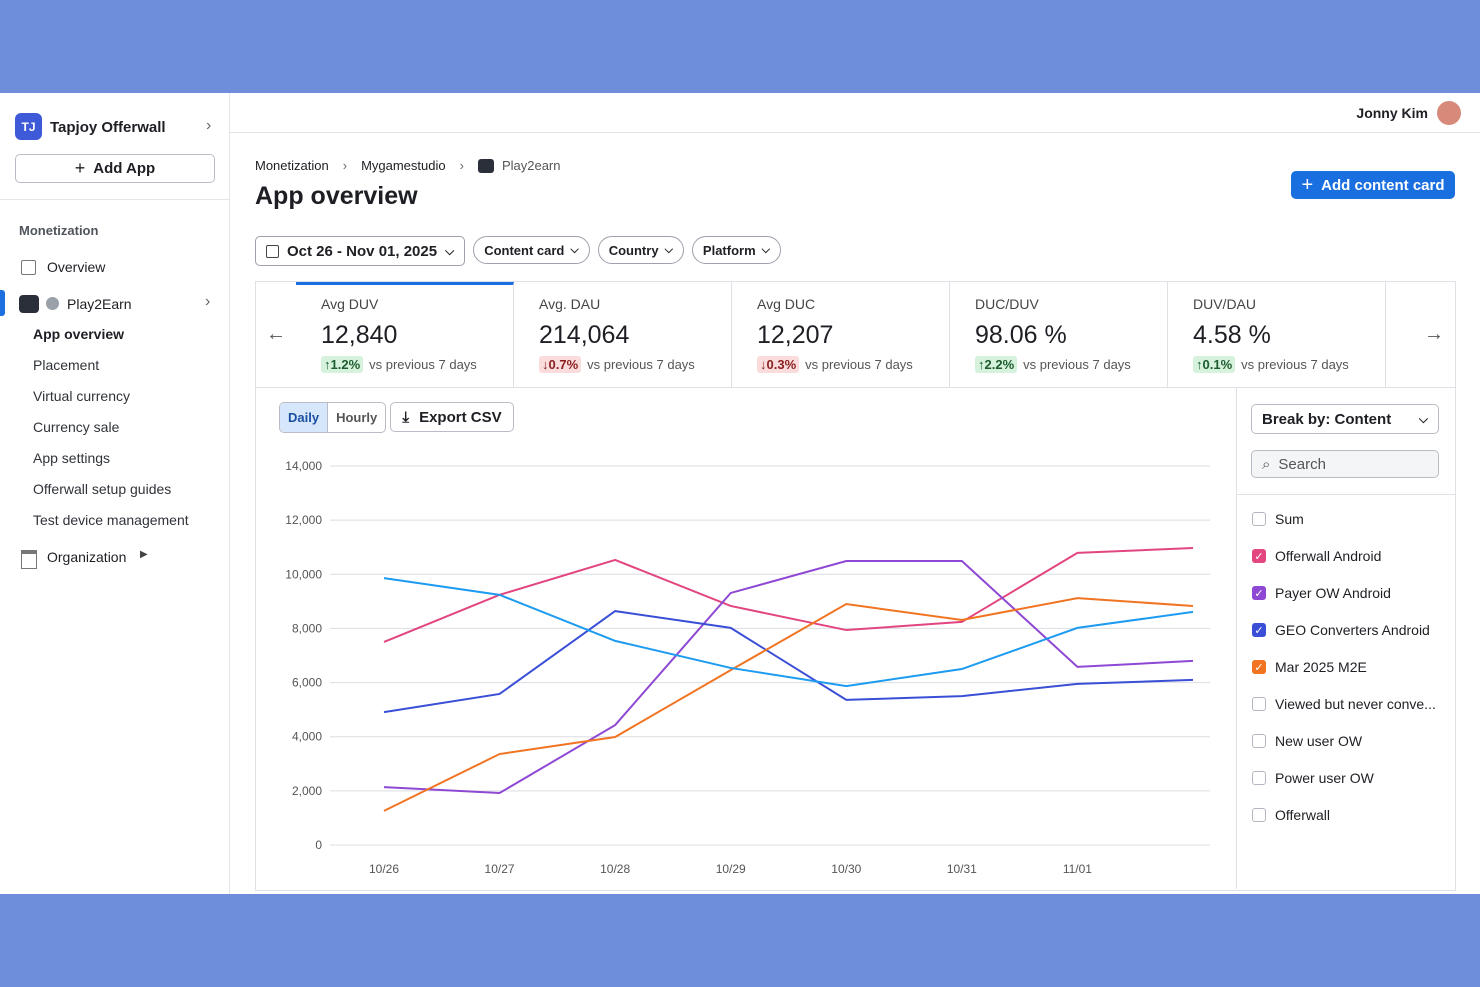  I want to click on legend-item: ✓ Payer OW Android, so click(1321, 593).